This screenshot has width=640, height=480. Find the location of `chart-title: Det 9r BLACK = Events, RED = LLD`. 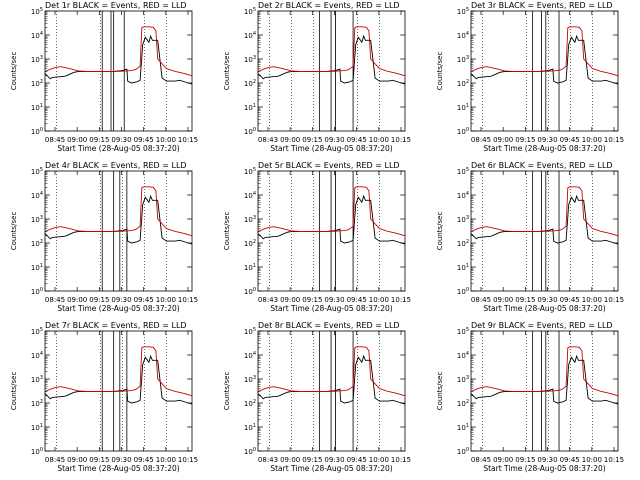

chart-title: Det 9r BLACK = Events, RED = LLD is located at coordinates (542, 325).